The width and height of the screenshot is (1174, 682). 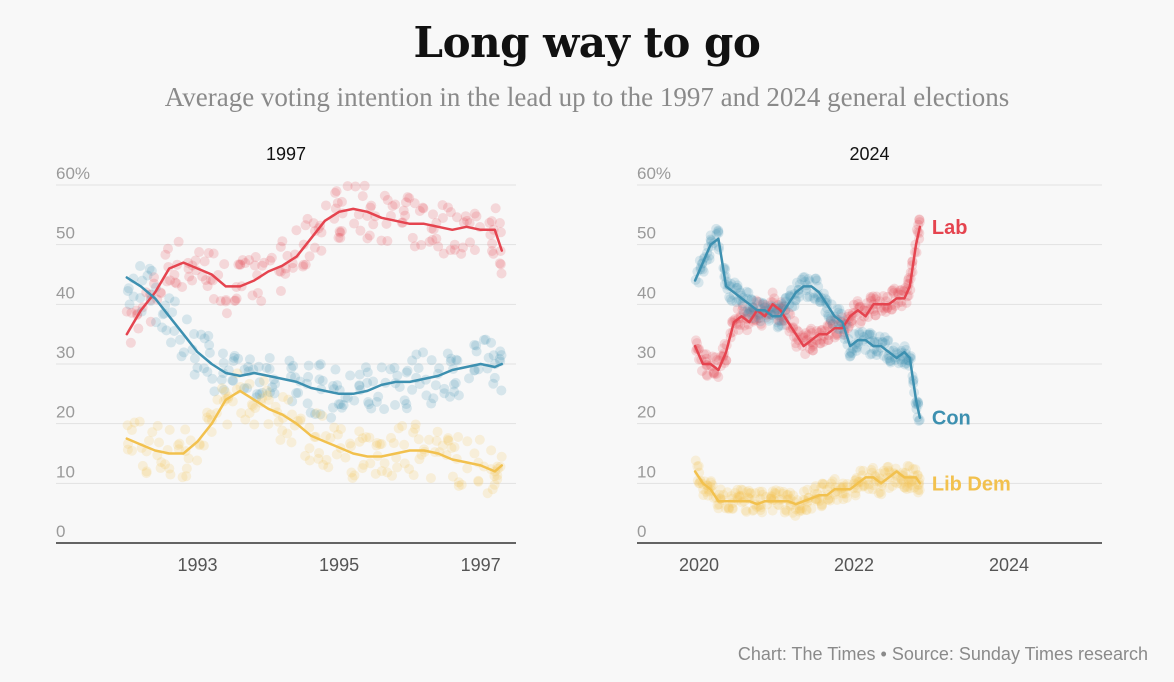 What do you see at coordinates (60, 531) in the screenshot?
I see `y-tick-label: 0` at bounding box center [60, 531].